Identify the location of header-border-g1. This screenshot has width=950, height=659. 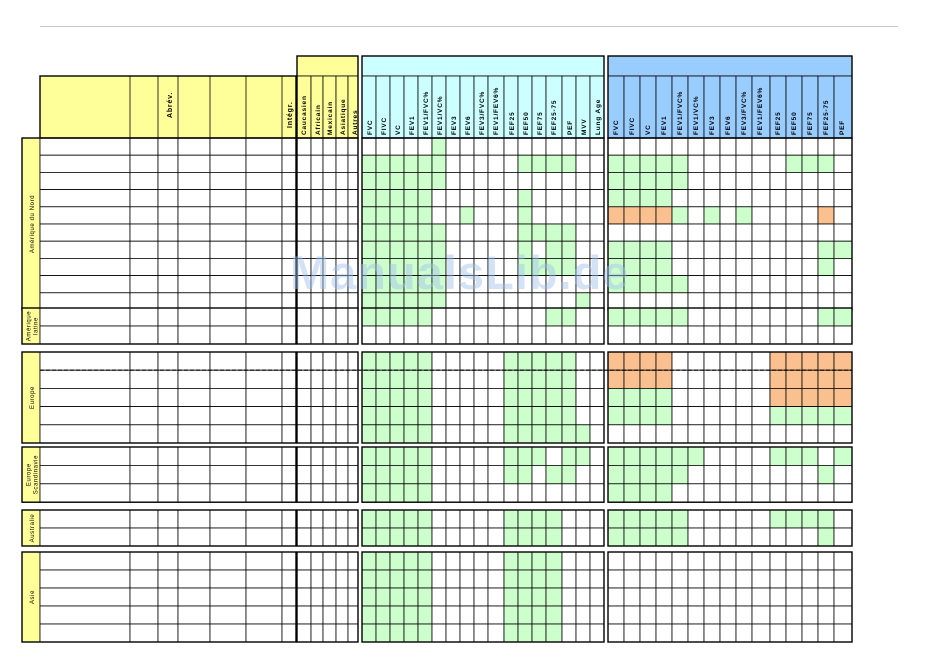
(483, 97).